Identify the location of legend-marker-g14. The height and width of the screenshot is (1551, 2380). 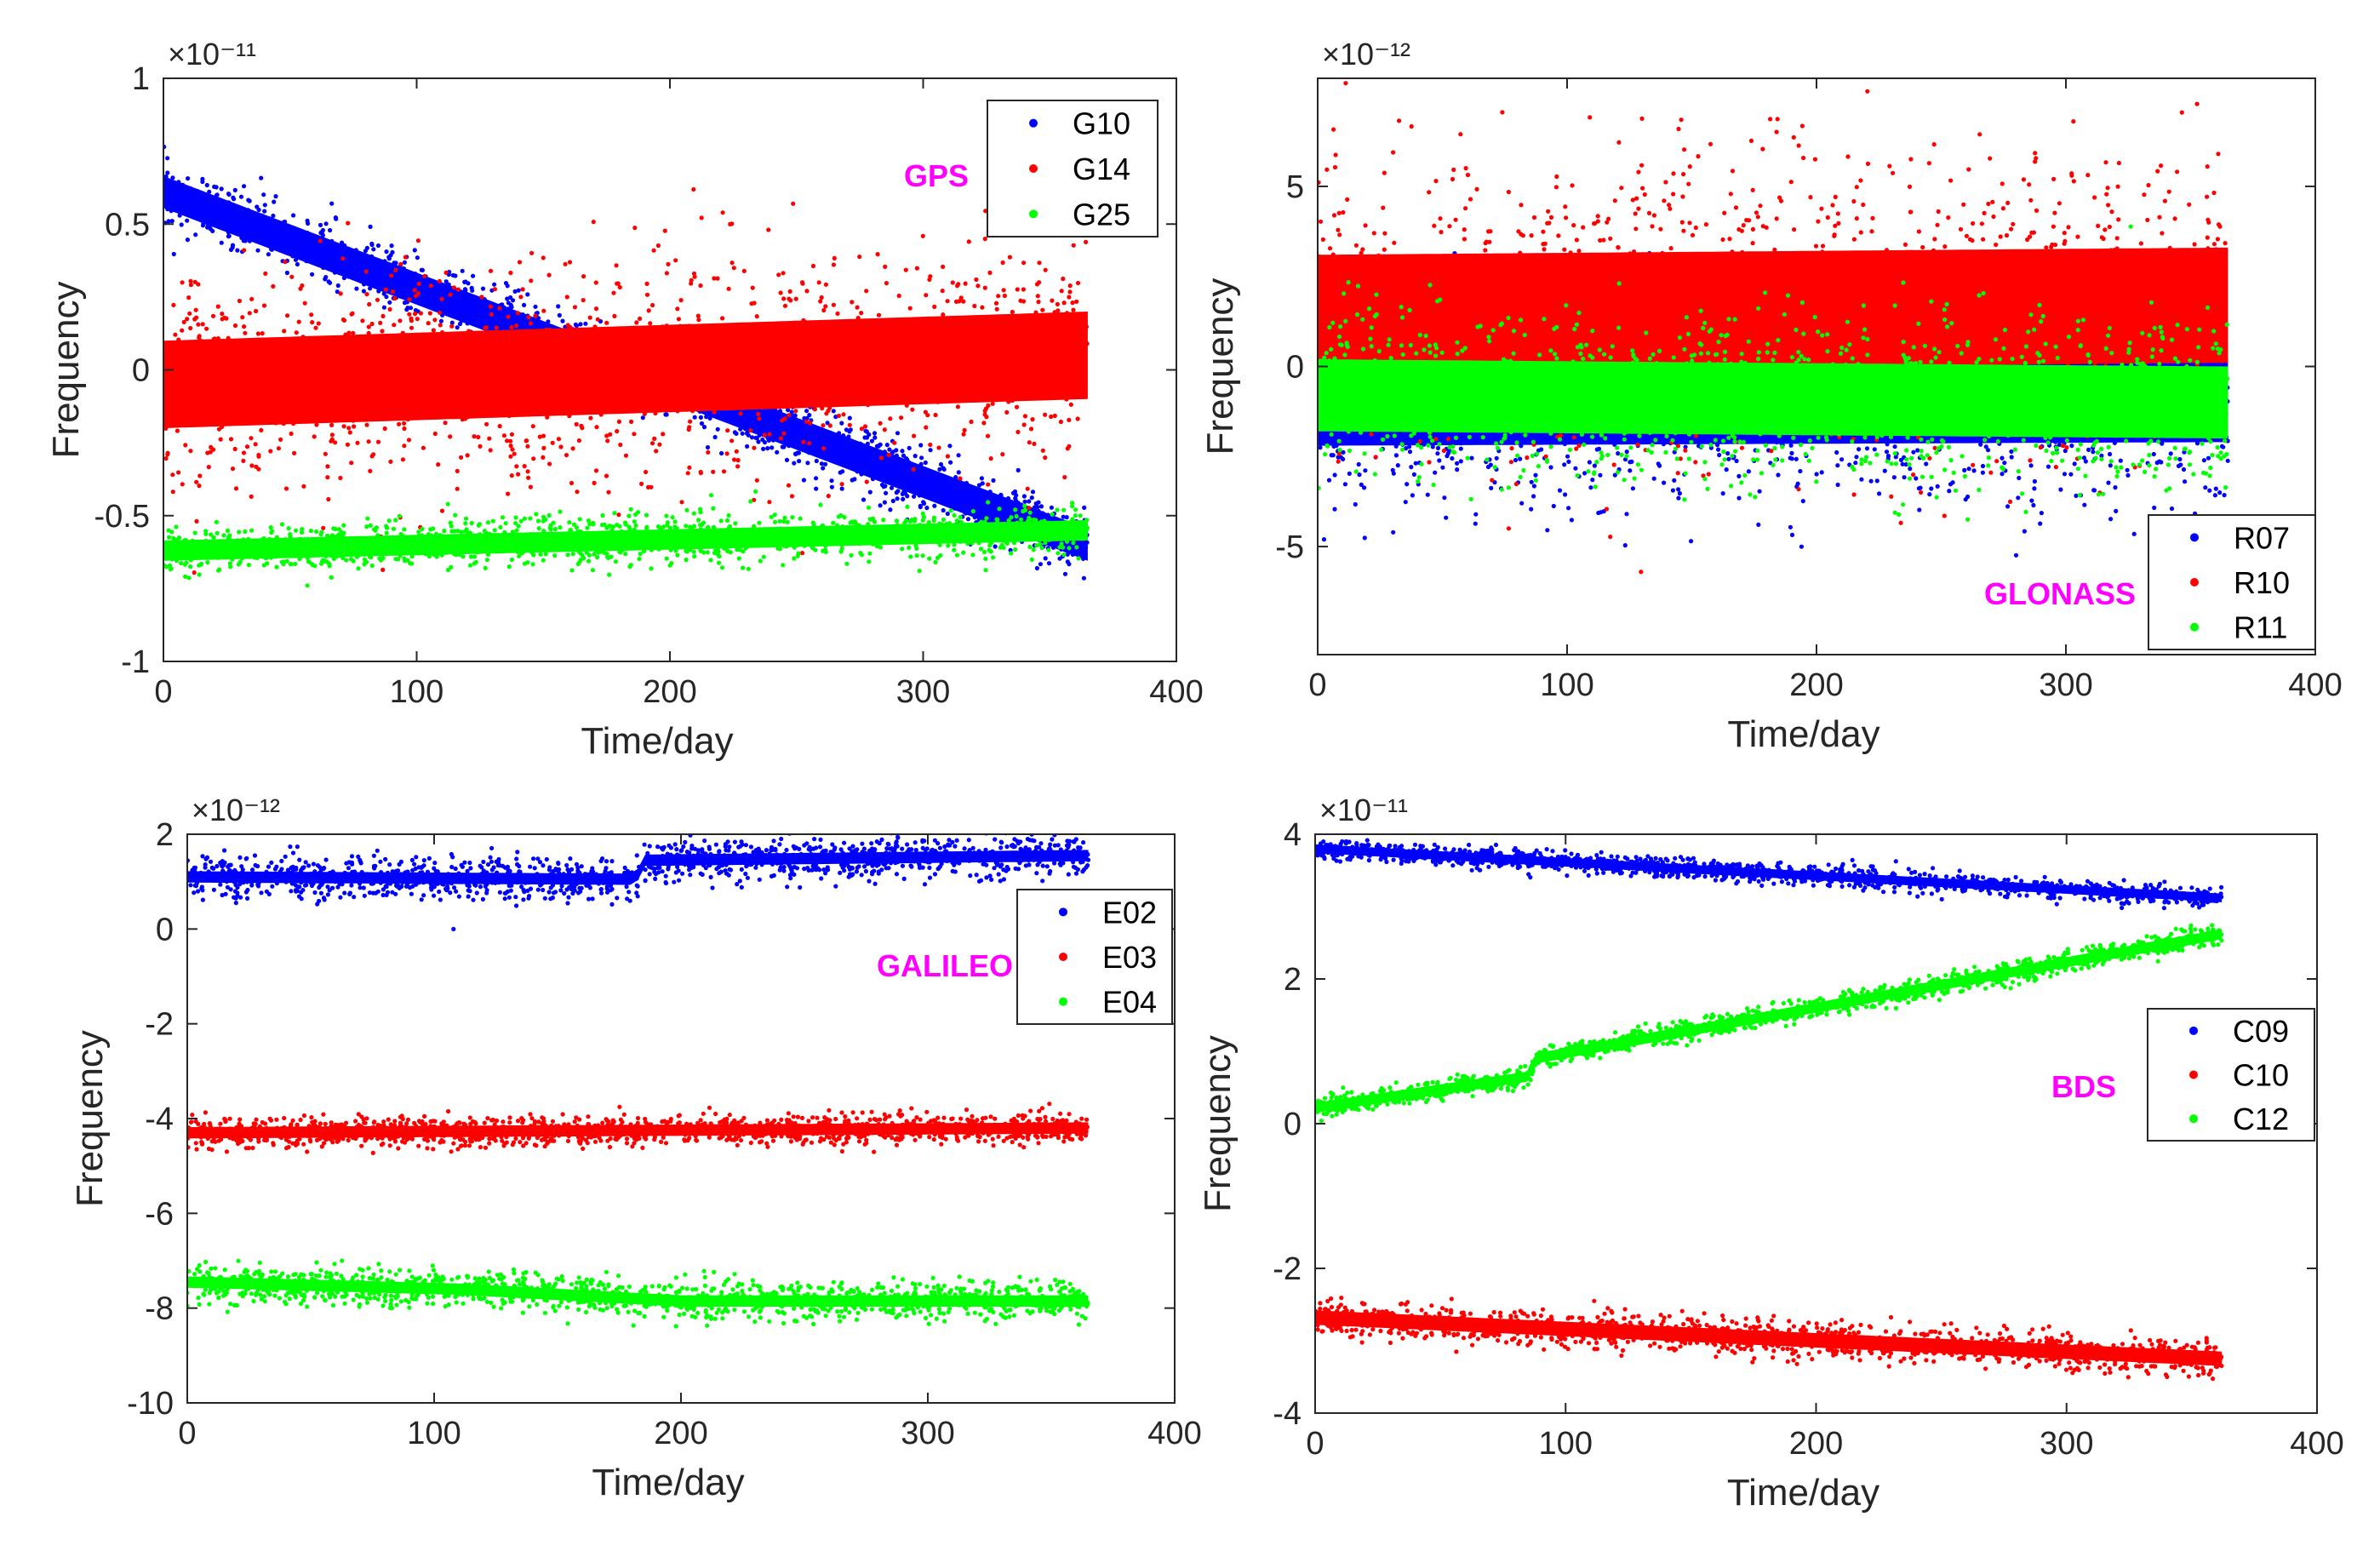
(1033, 168).